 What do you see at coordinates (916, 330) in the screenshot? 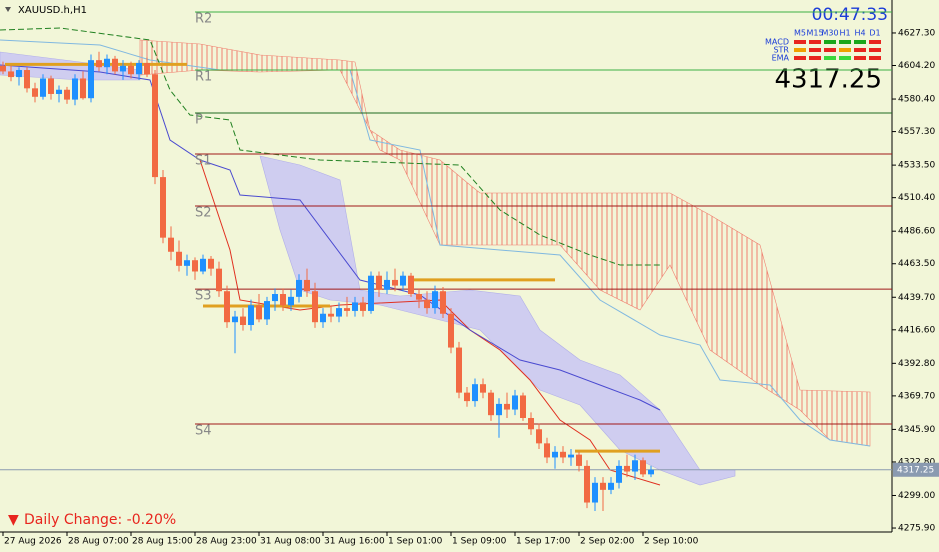
I see `y-tick-label: 4416.60` at bounding box center [916, 330].